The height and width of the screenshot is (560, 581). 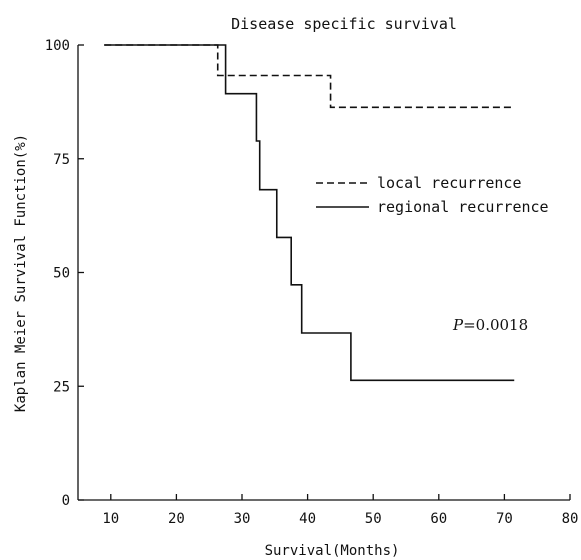 What do you see at coordinates (66, 501) in the screenshot?
I see `y-tick-label: 0` at bounding box center [66, 501].